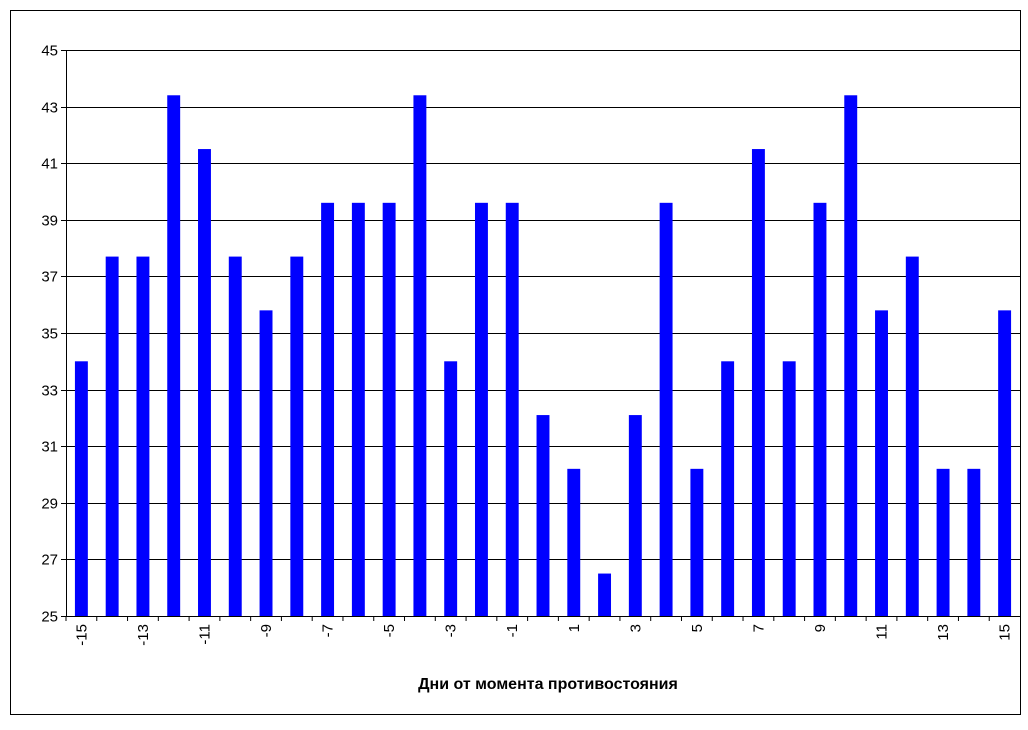 This screenshot has width=1028, height=730. What do you see at coordinates (49, 221) in the screenshot?
I see `y-tick-label: 39` at bounding box center [49, 221].